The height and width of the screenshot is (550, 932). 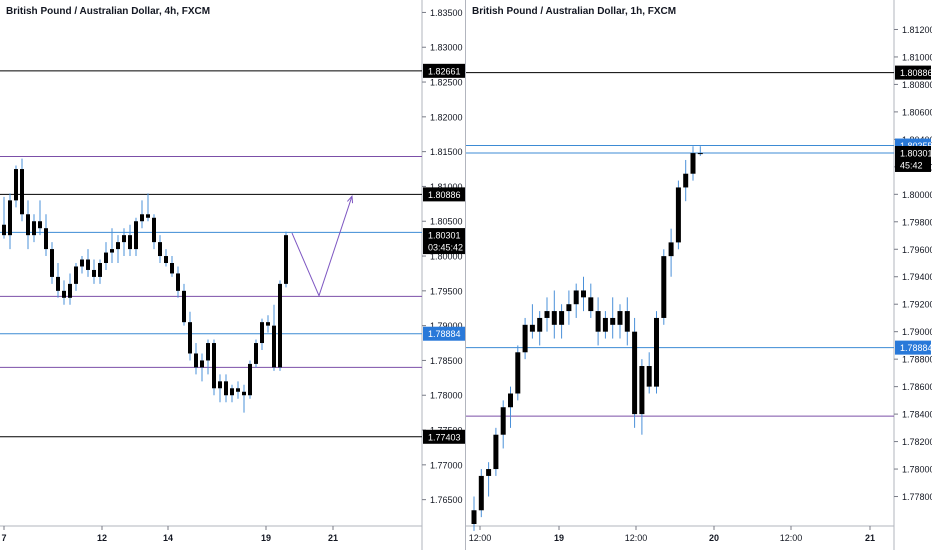 What do you see at coordinates (446, 500) in the screenshot?
I see `y-tick-label: 1.76500` at bounding box center [446, 500].